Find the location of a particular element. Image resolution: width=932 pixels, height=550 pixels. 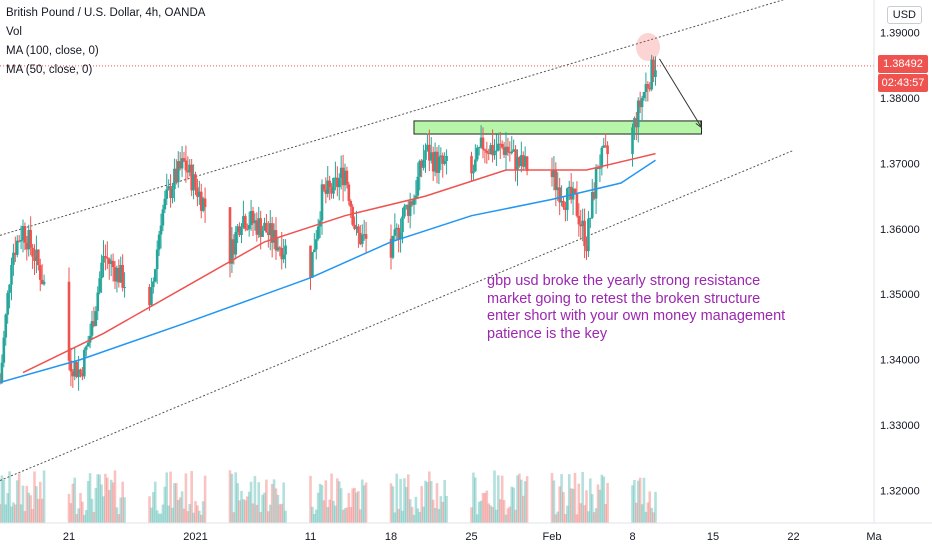

x-tick-label: Ma is located at coordinates (874, 537).